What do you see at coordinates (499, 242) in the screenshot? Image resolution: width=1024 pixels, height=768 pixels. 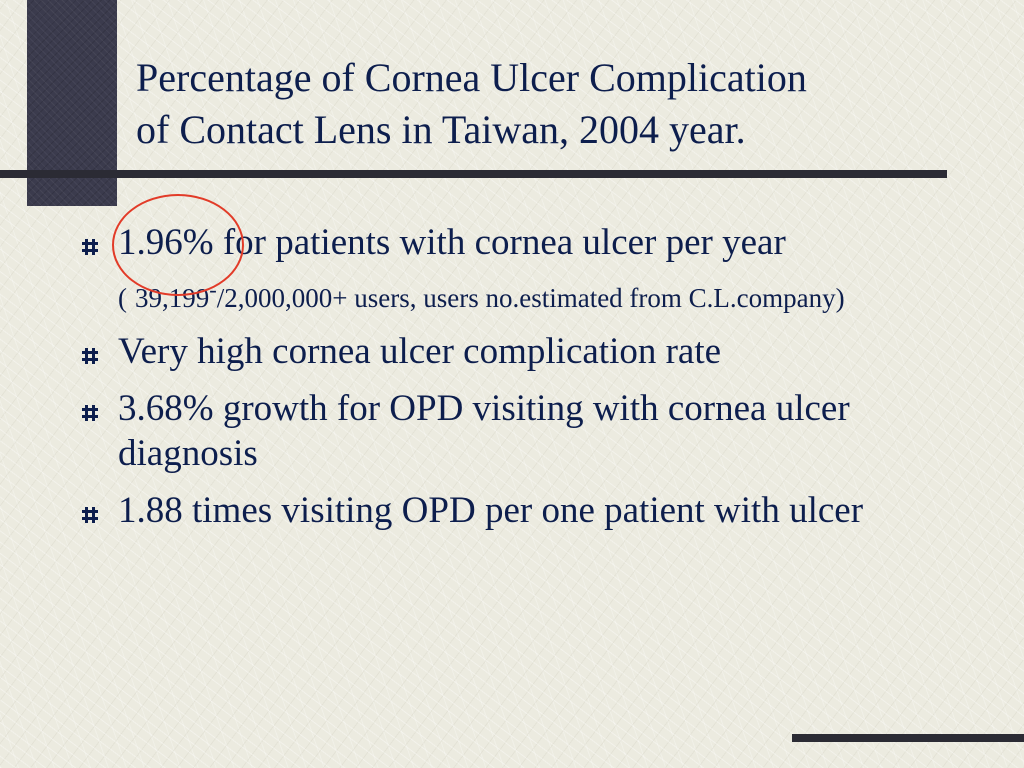 I see `bullet-1-text: for patients with cornea ulcer per year` at bounding box center [499, 242].